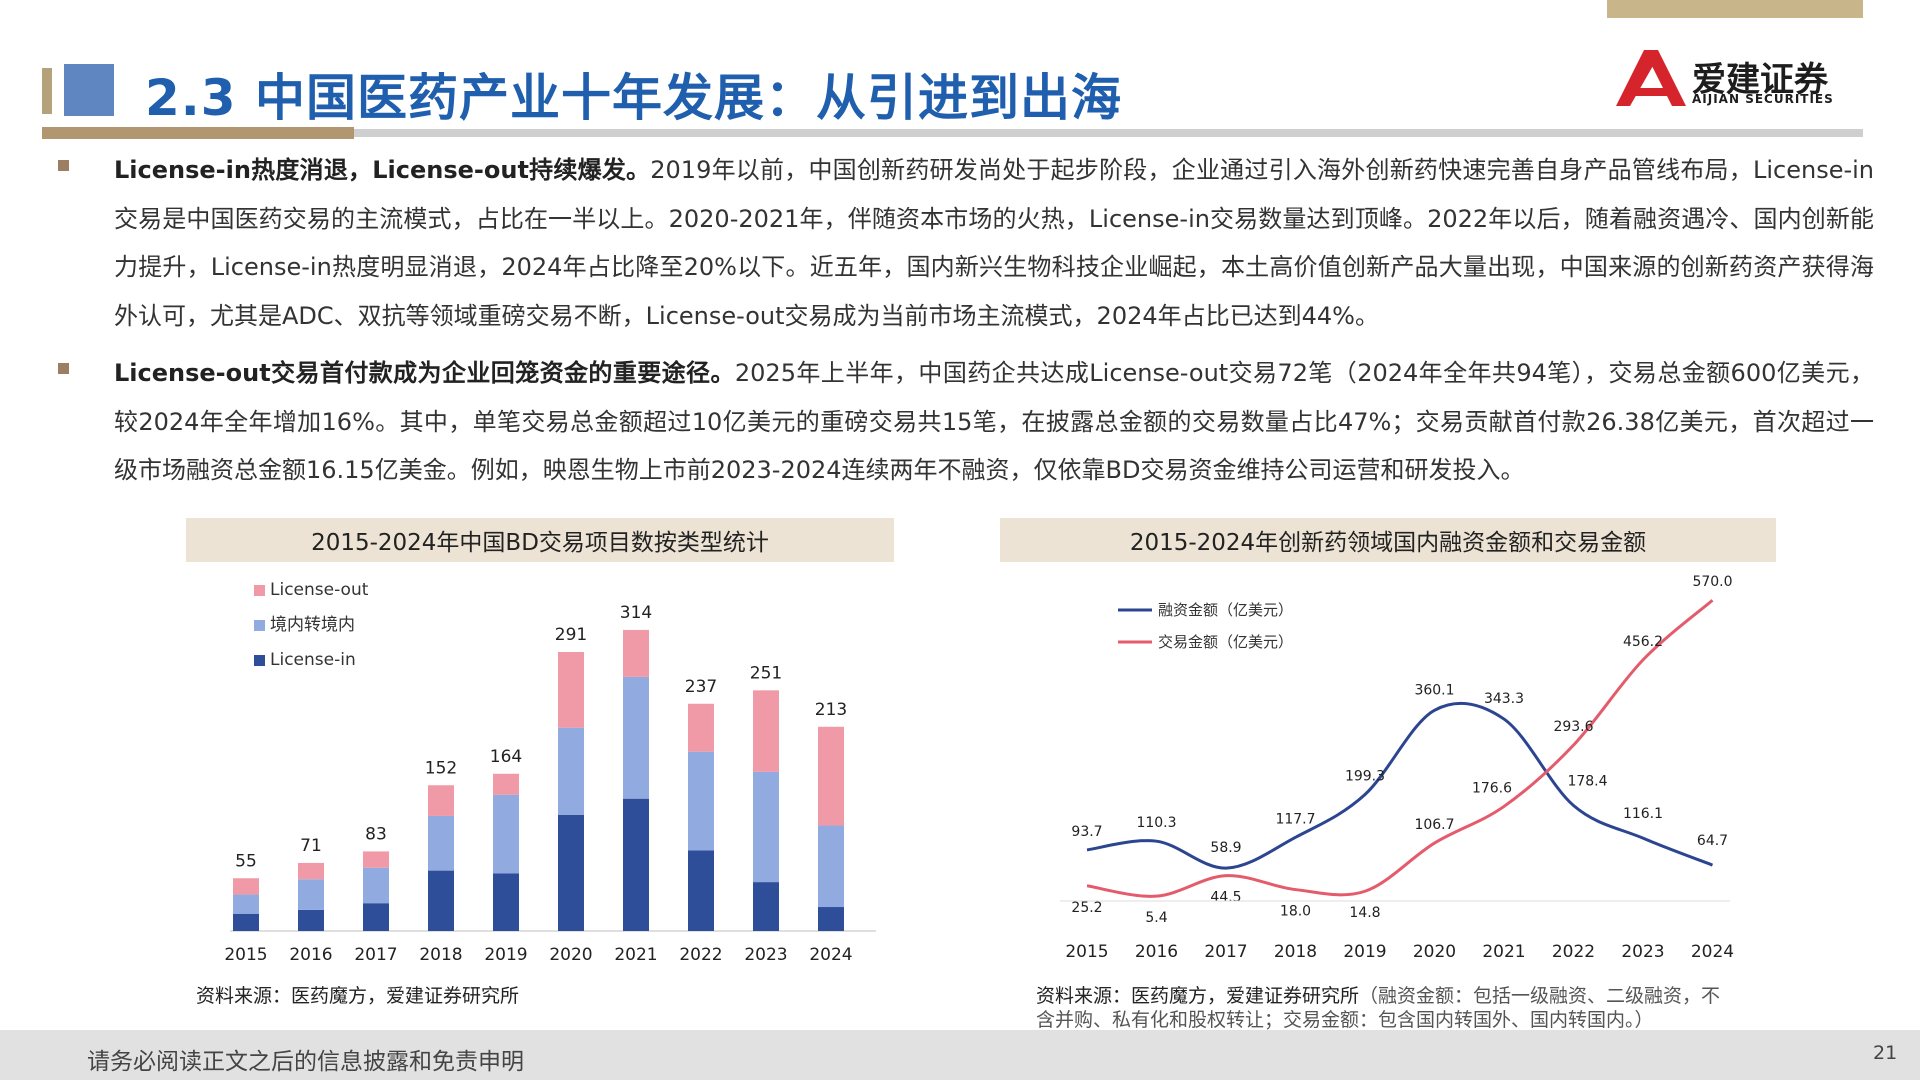  I want to click on logo-chinese-name: 爱建证券, so click(1760, 80).